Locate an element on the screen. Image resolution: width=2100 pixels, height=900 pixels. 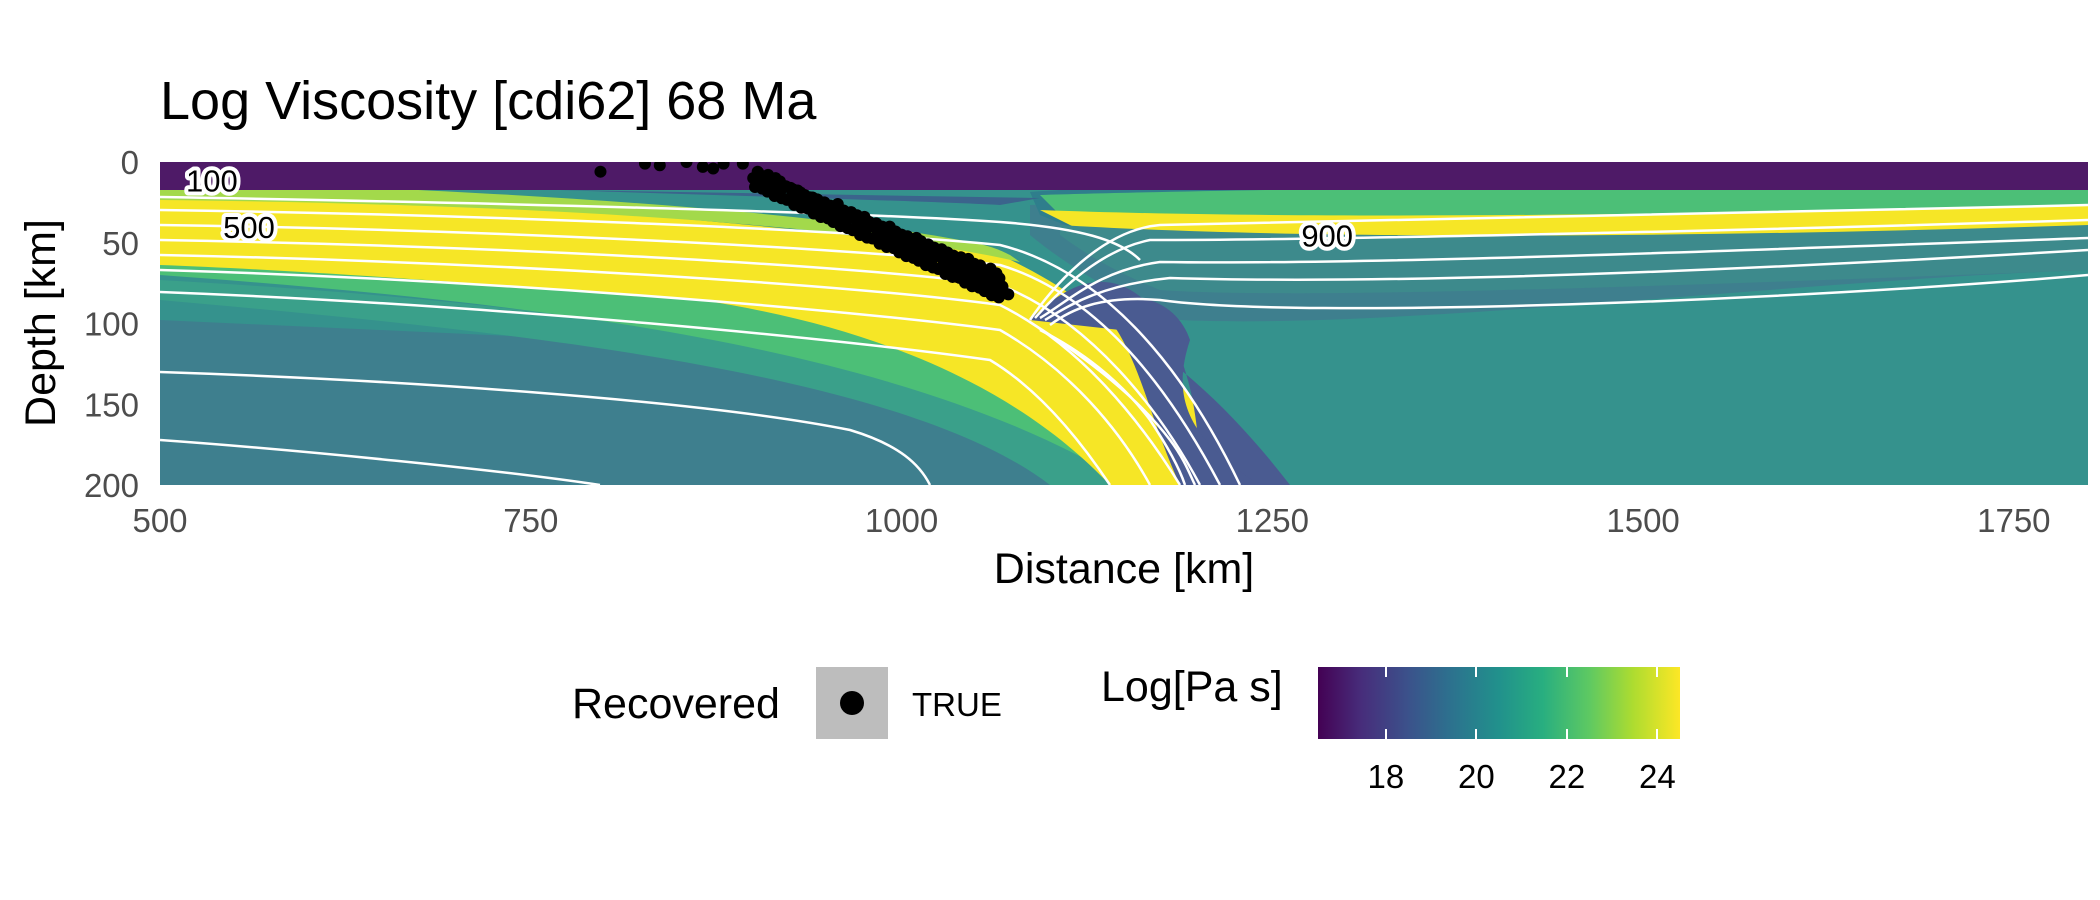
legend-point-key is located at coordinates (852, 703).